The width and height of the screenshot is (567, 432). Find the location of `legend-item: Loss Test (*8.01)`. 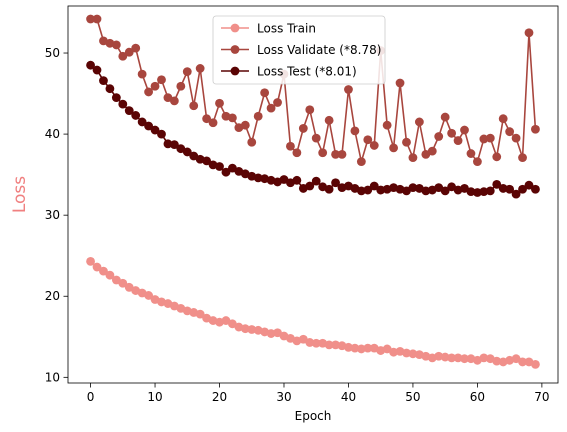

legend-item: Loss Test (*8.01) is located at coordinates (289, 72).